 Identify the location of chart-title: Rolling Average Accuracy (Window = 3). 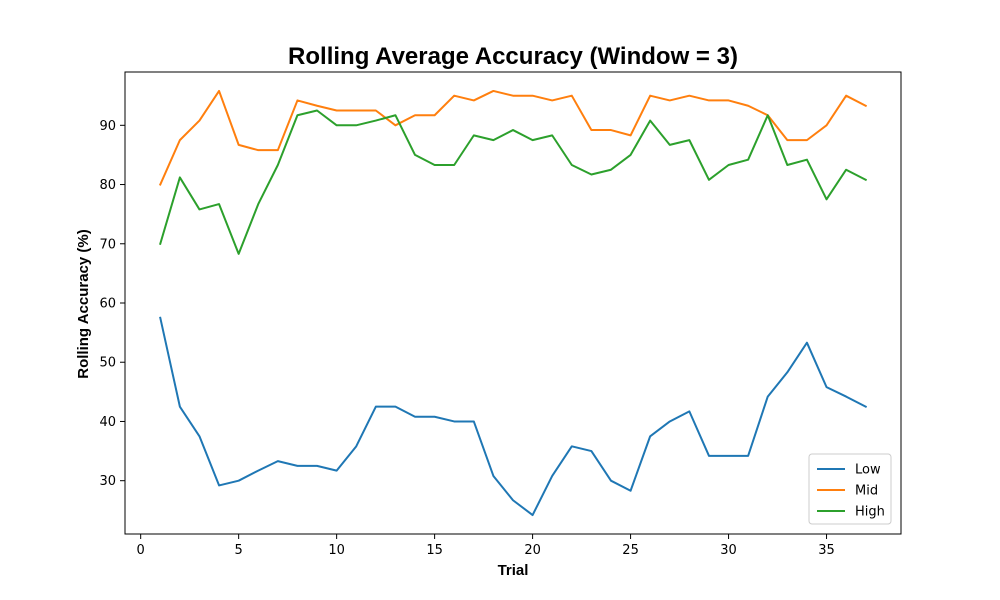
(513, 56).